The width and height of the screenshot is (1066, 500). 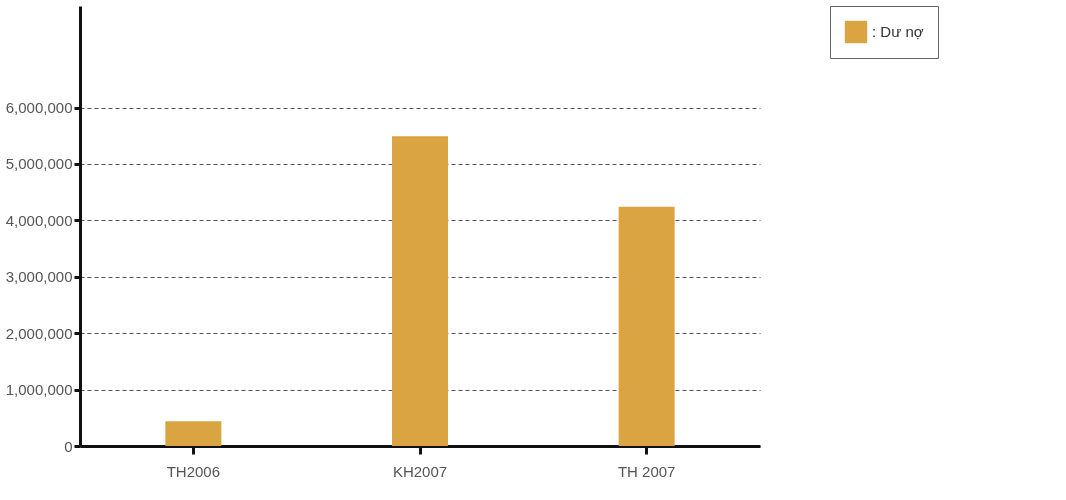 What do you see at coordinates (39, 333) in the screenshot?
I see `y-tick-label: 2,000,000` at bounding box center [39, 333].